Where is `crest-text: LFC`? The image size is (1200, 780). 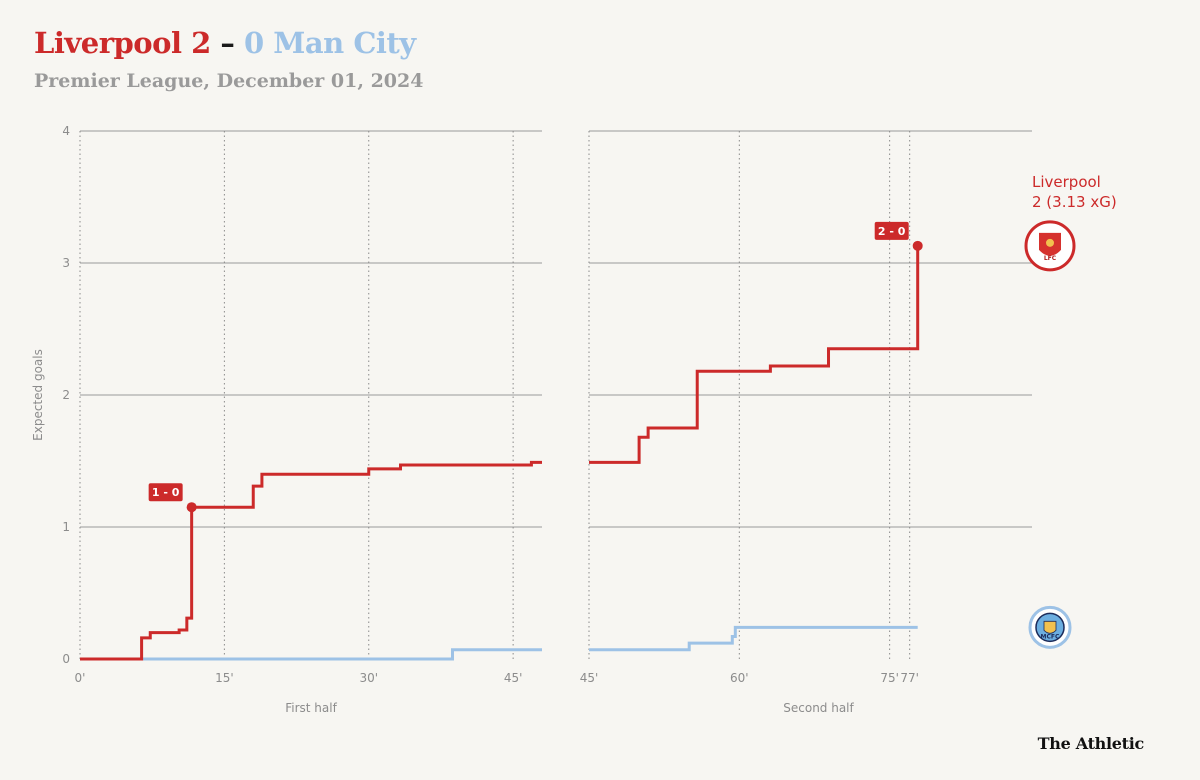
crest-text: LFC is located at coordinates (1050, 258).